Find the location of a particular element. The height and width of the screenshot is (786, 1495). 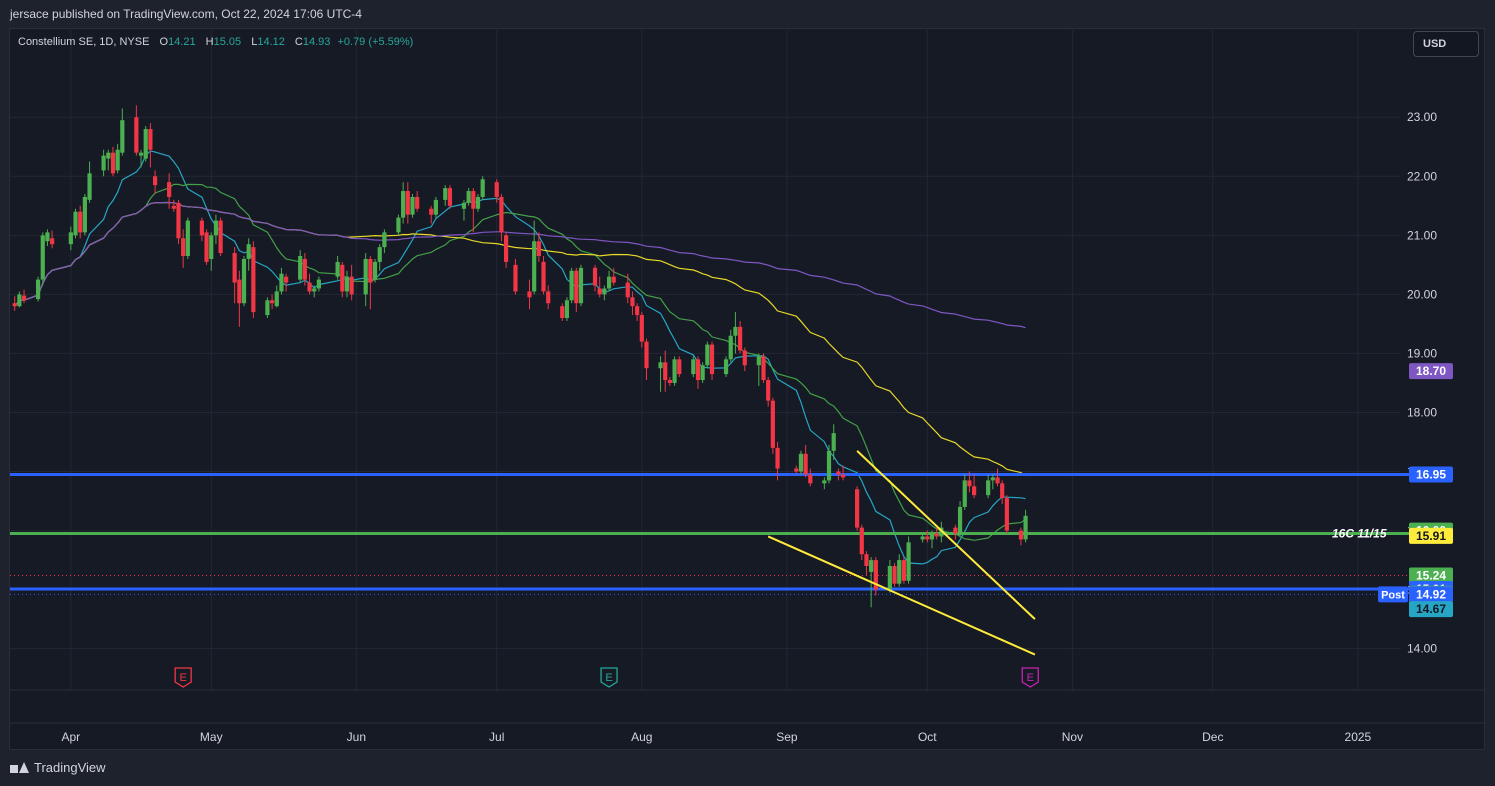

symbol-title: Constellium SE, 1D, NYSE is located at coordinates (84, 42).